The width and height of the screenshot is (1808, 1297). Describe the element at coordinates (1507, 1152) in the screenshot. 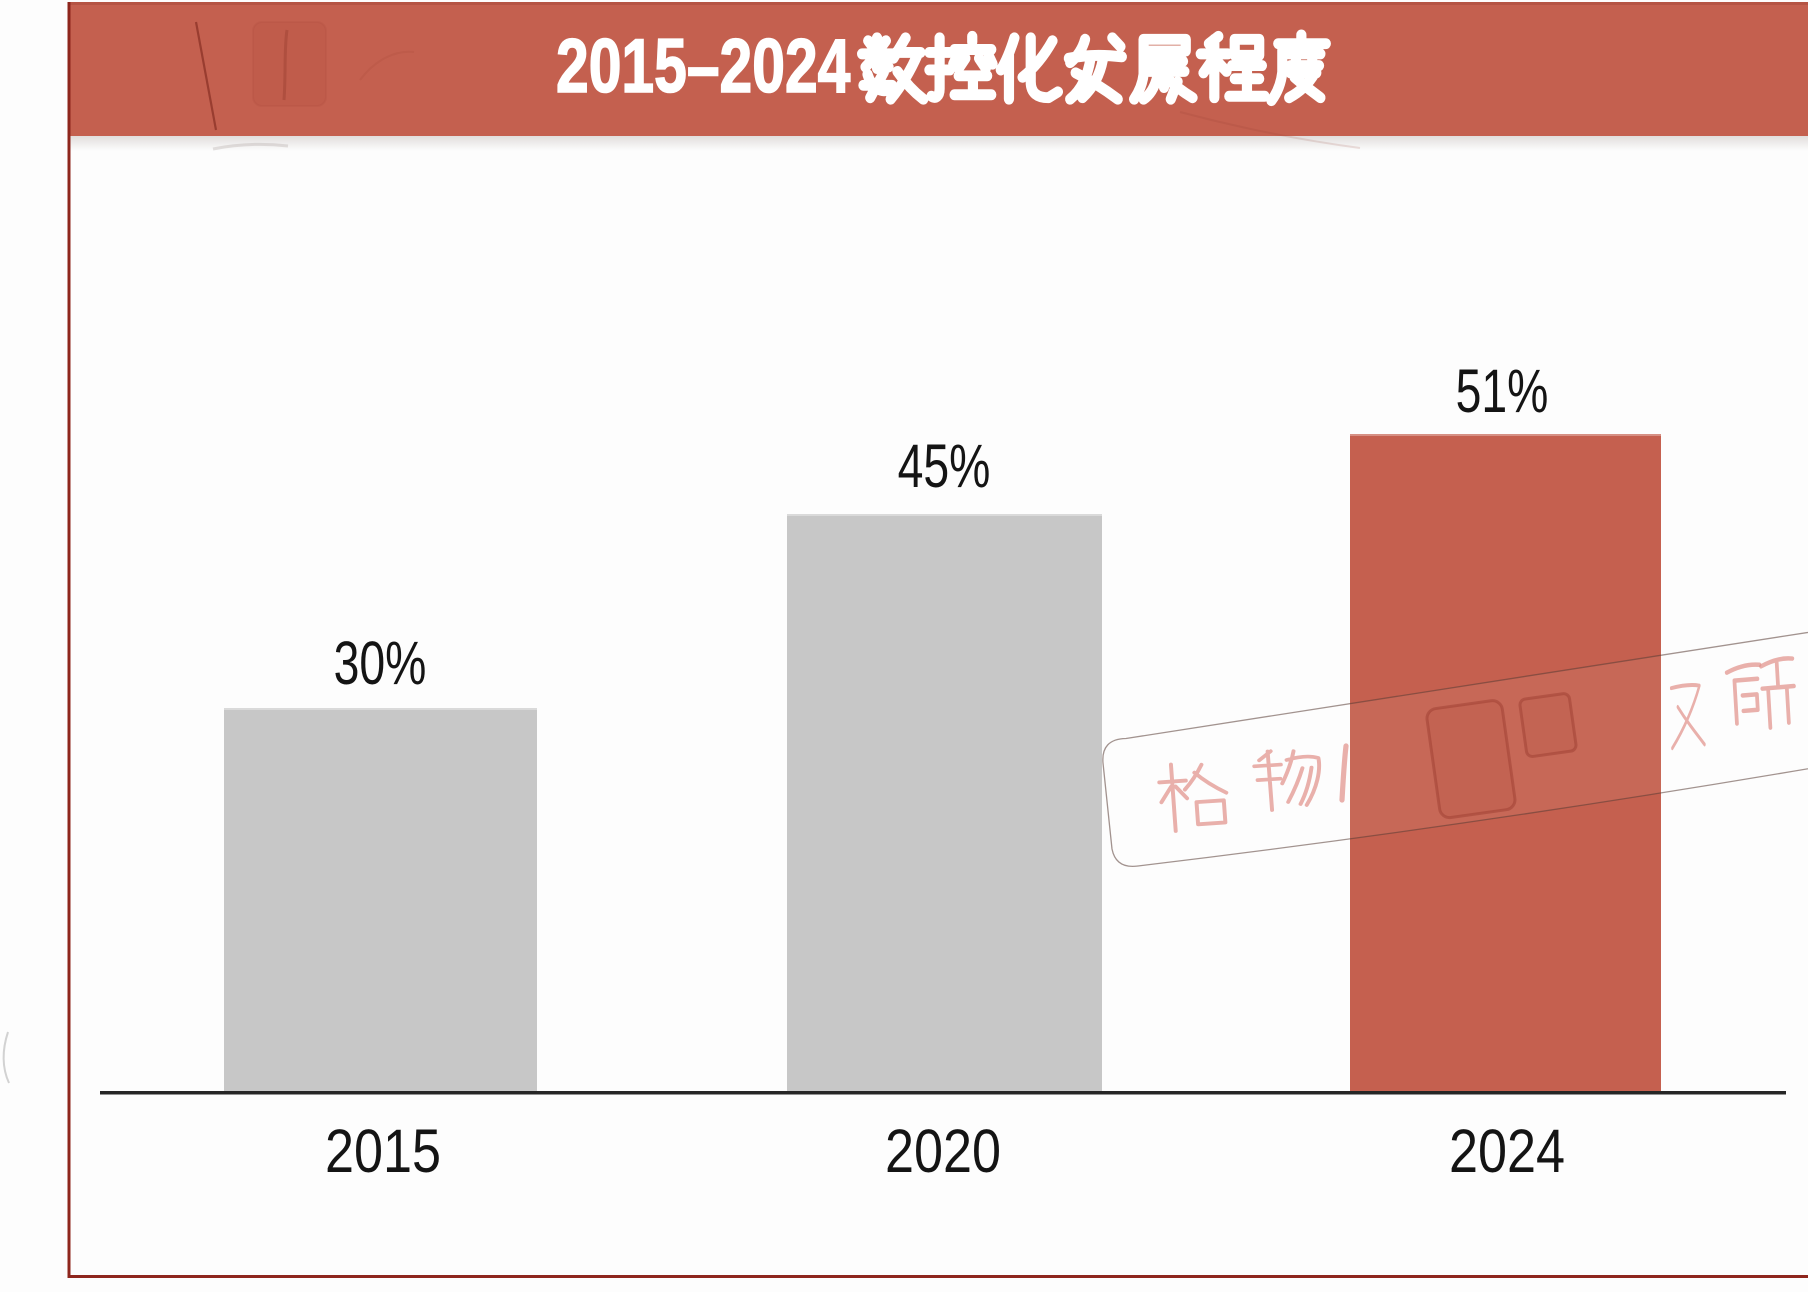

I see `svg-text: 2024` at that location.